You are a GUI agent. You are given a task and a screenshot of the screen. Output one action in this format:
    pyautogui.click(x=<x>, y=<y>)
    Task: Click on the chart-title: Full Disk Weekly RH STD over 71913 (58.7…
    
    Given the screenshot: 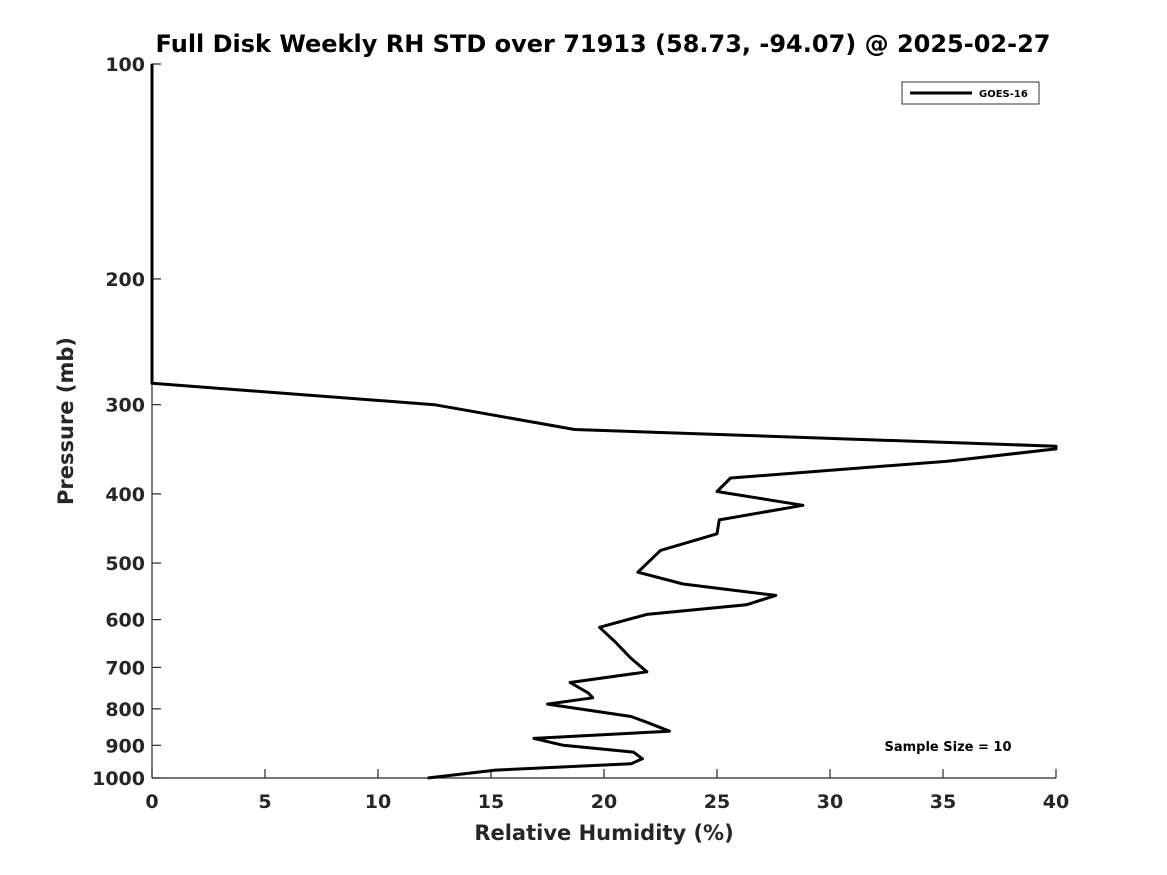 What is the action you would take?
    pyautogui.click(x=603, y=44)
    